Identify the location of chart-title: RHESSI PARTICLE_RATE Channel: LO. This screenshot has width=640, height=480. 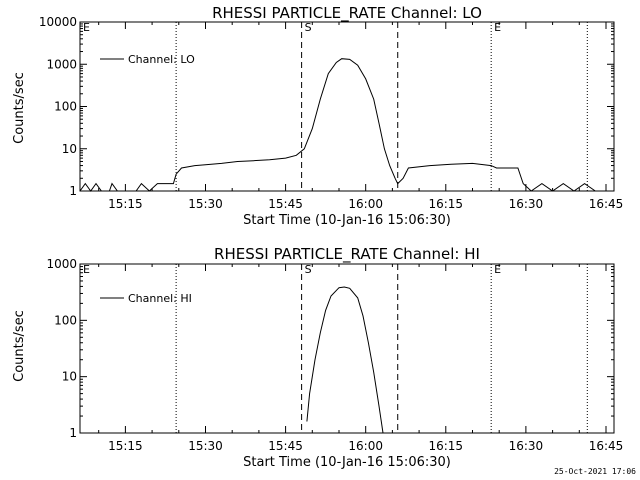
(347, 13).